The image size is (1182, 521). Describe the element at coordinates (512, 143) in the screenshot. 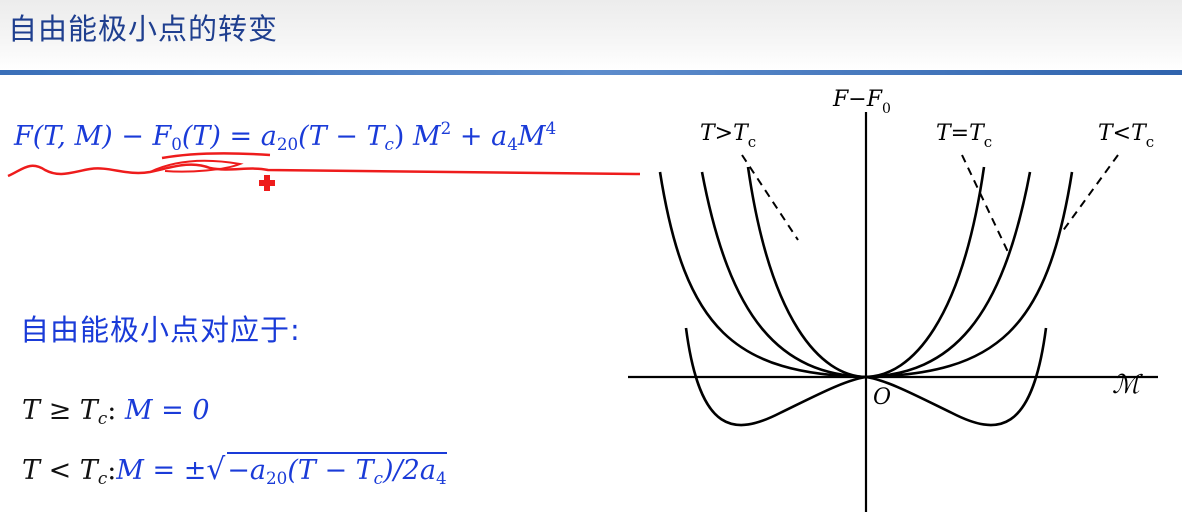

I see `eq-a4-sub: 4` at that location.